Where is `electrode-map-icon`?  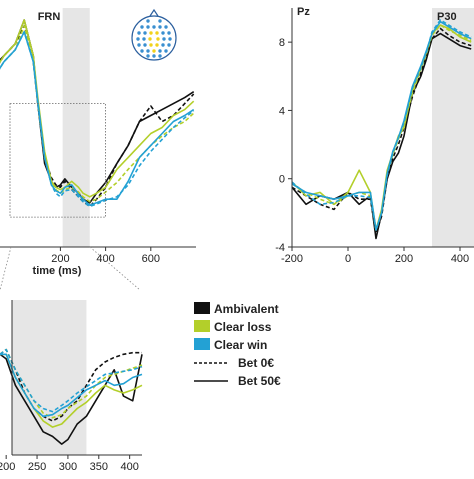
electrode-map-icon is located at coordinates (154, 34).